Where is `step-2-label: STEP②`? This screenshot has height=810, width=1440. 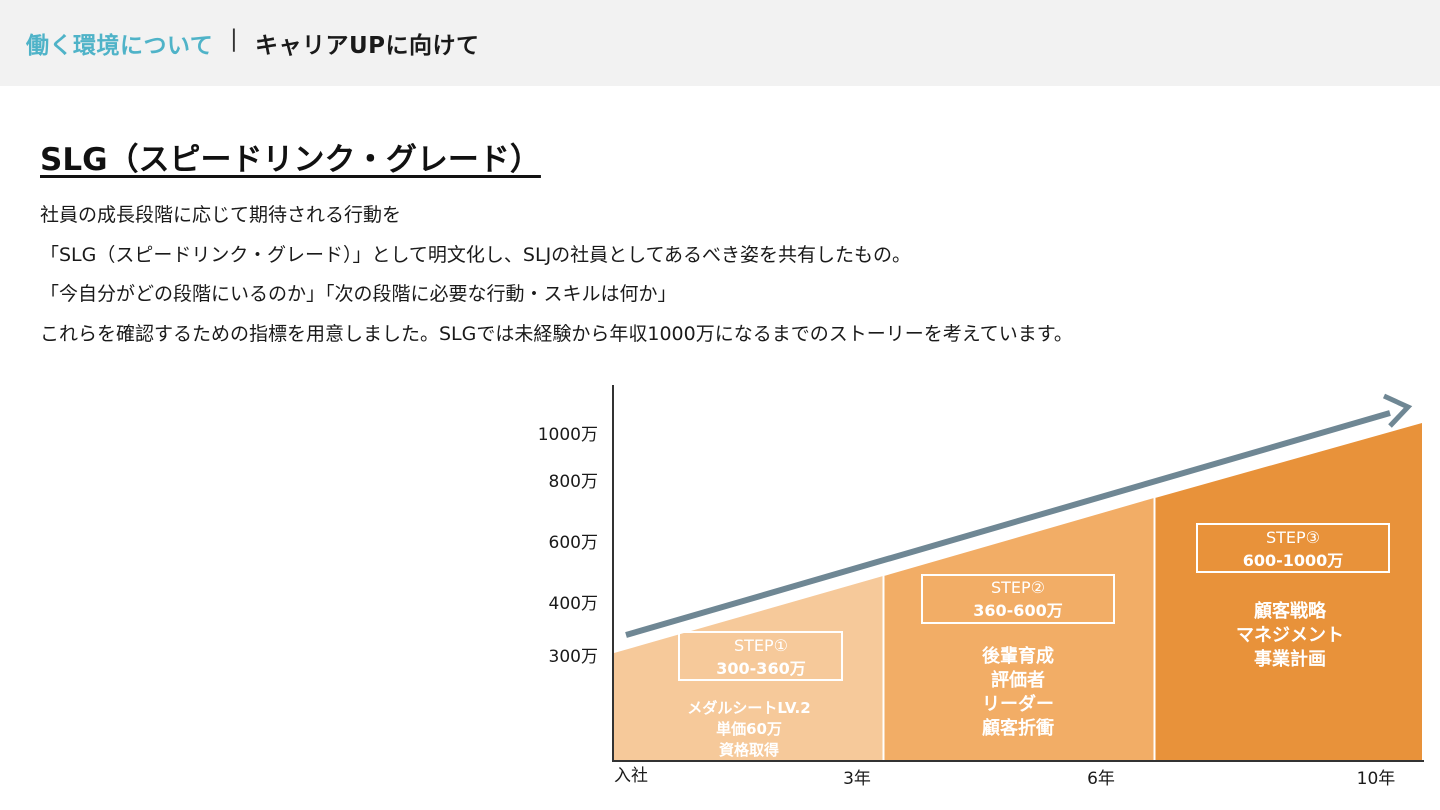
step-2-label: STEP② is located at coordinates (1018, 587).